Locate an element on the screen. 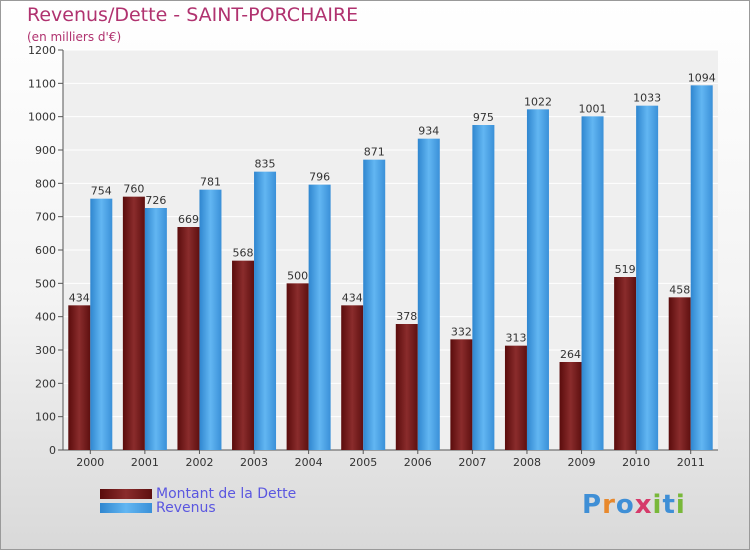 The image size is (750, 550). data-label: 871 is located at coordinates (374, 152).